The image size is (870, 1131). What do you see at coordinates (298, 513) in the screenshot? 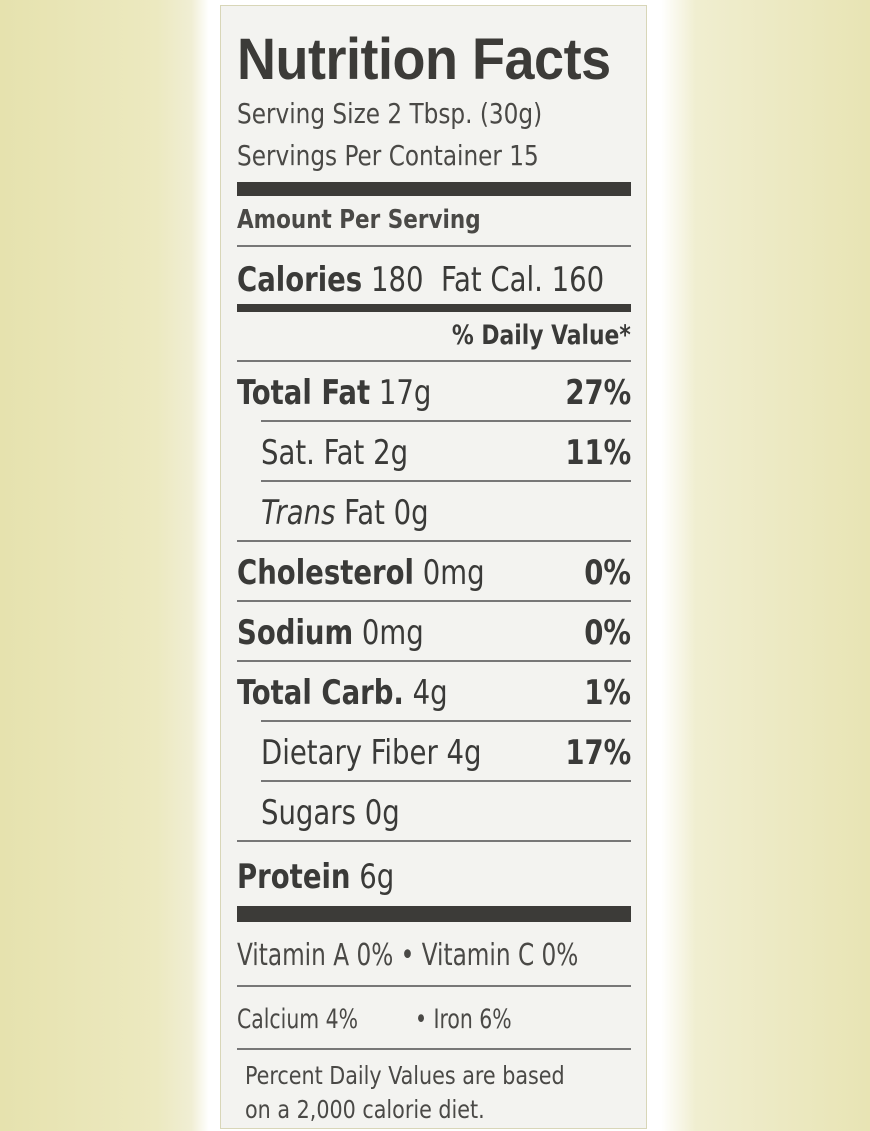
I see `nutrient-name: Trans` at bounding box center [298, 513].